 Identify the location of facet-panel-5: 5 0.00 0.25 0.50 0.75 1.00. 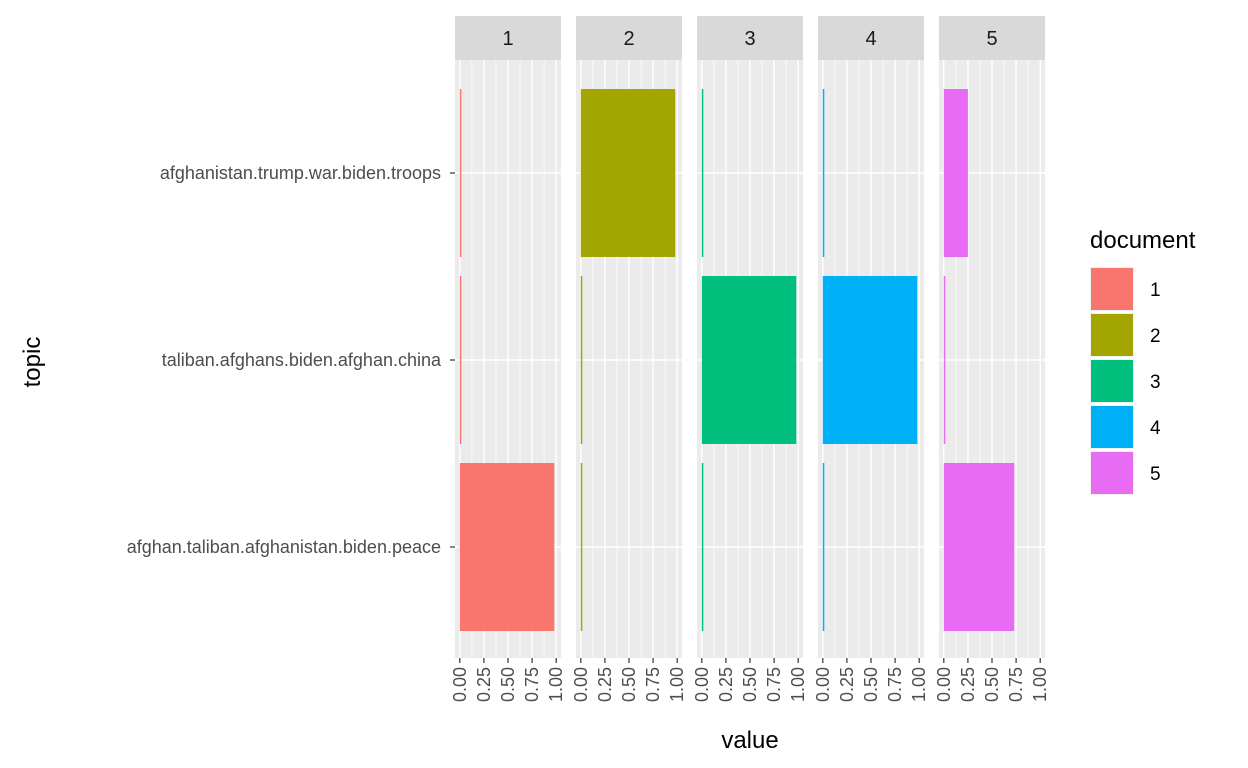
(992, 359).